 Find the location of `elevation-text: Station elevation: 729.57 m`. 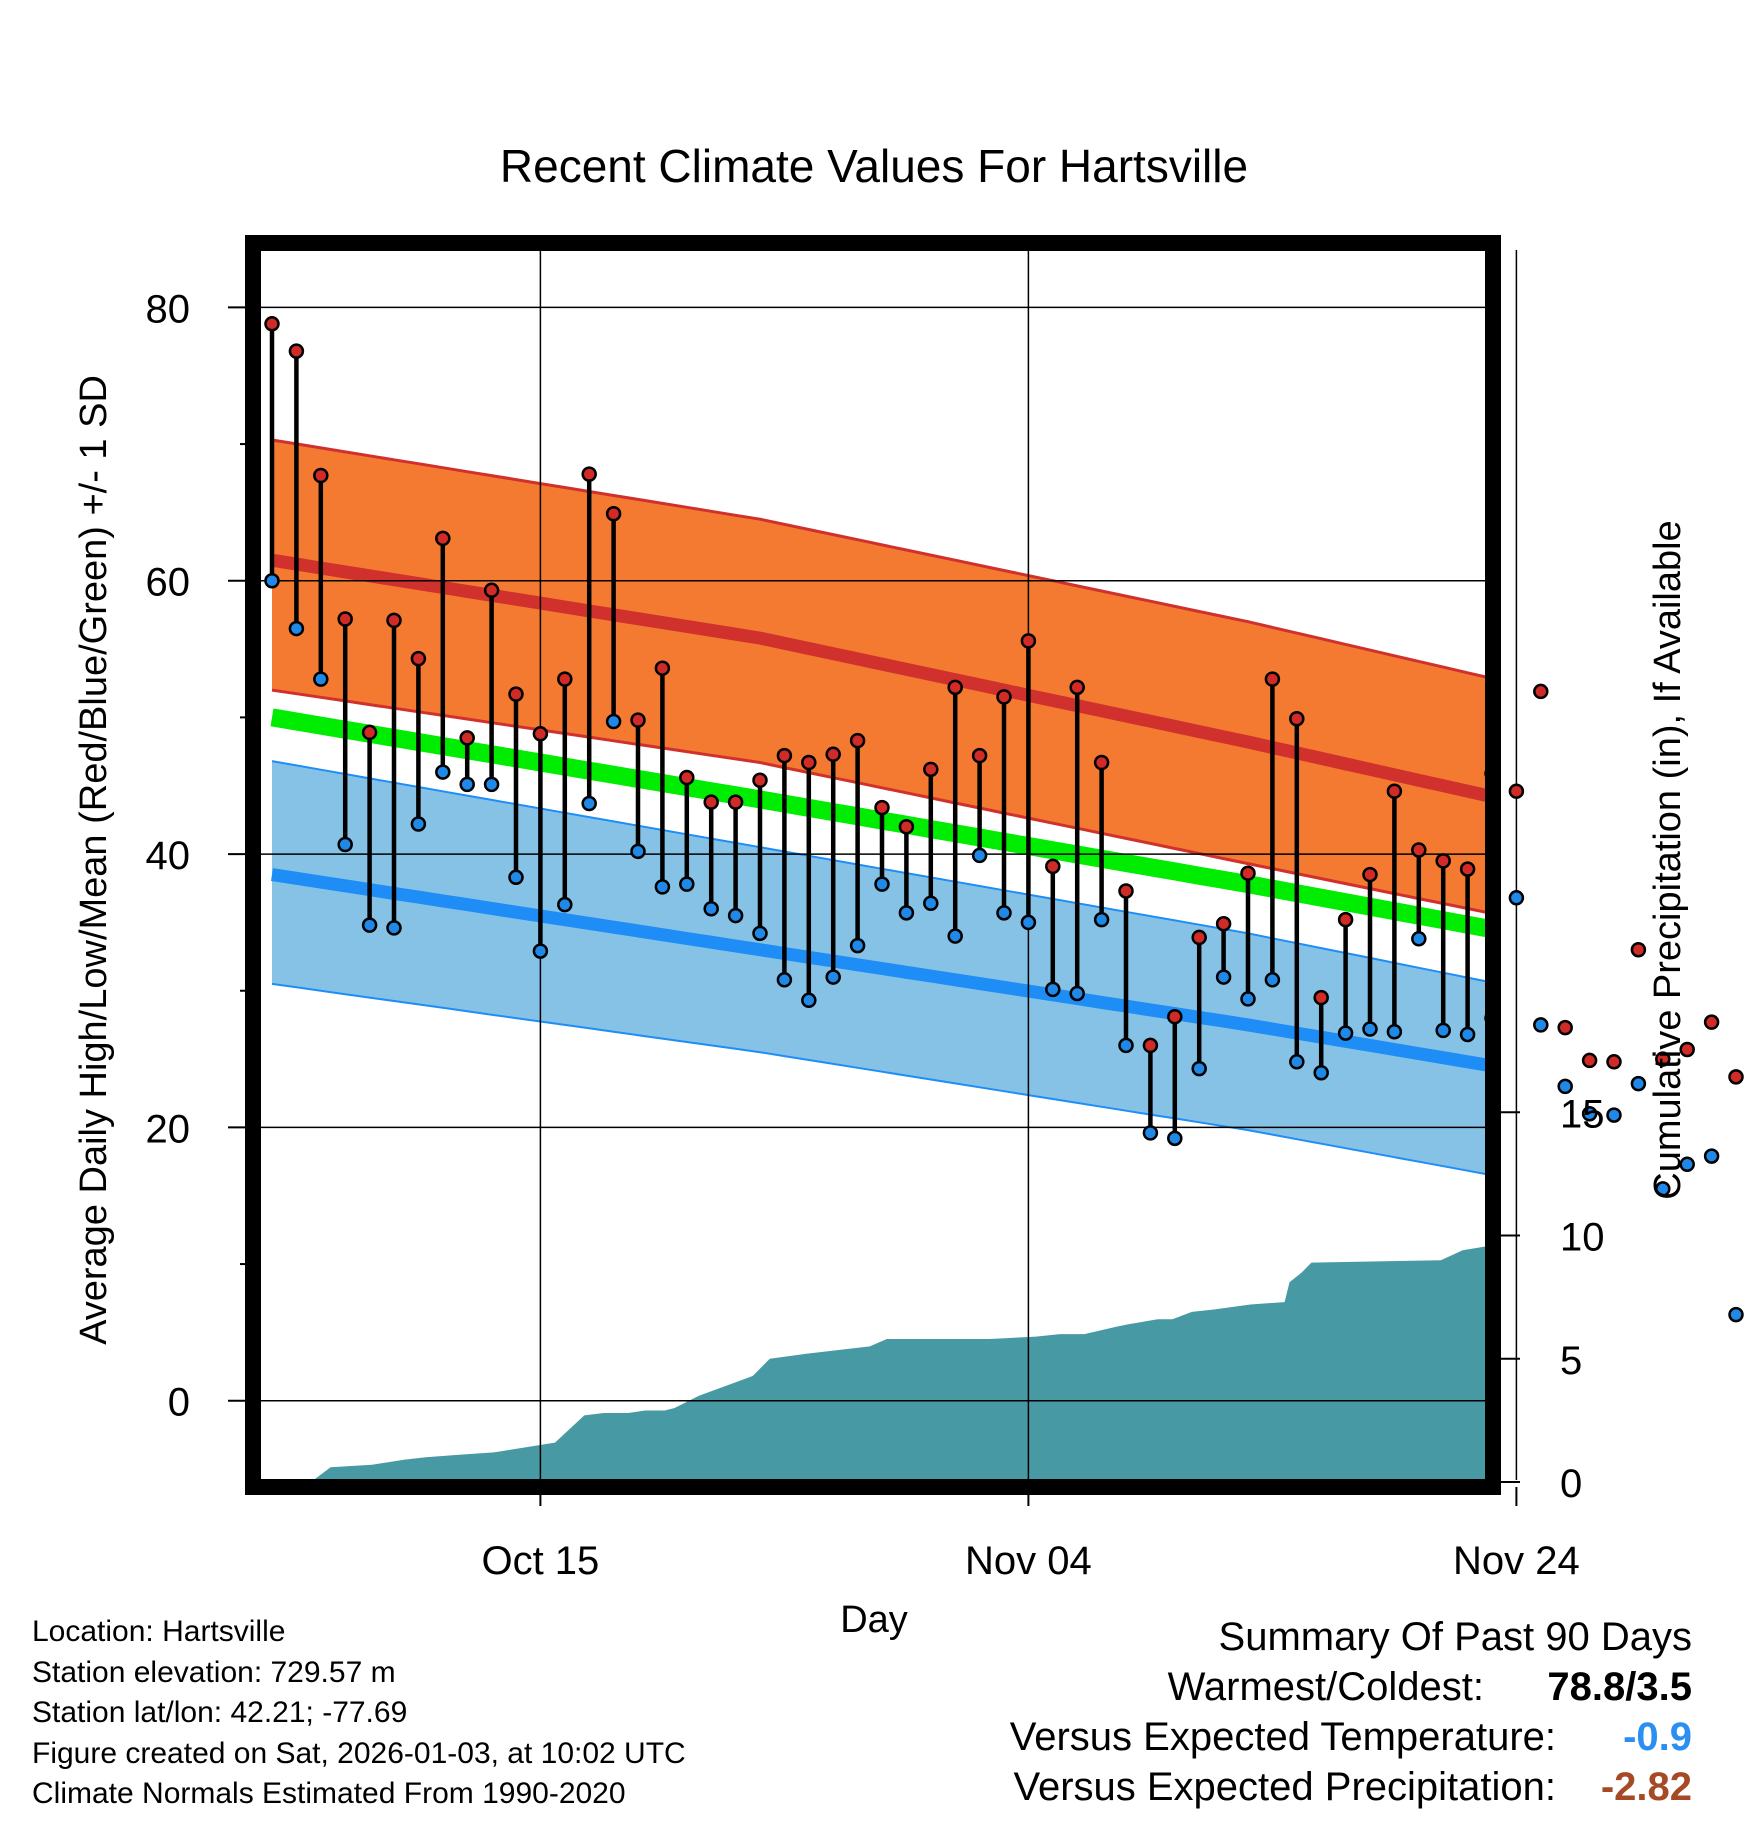

elevation-text: Station elevation: 729.57 m is located at coordinates (214, 1672).